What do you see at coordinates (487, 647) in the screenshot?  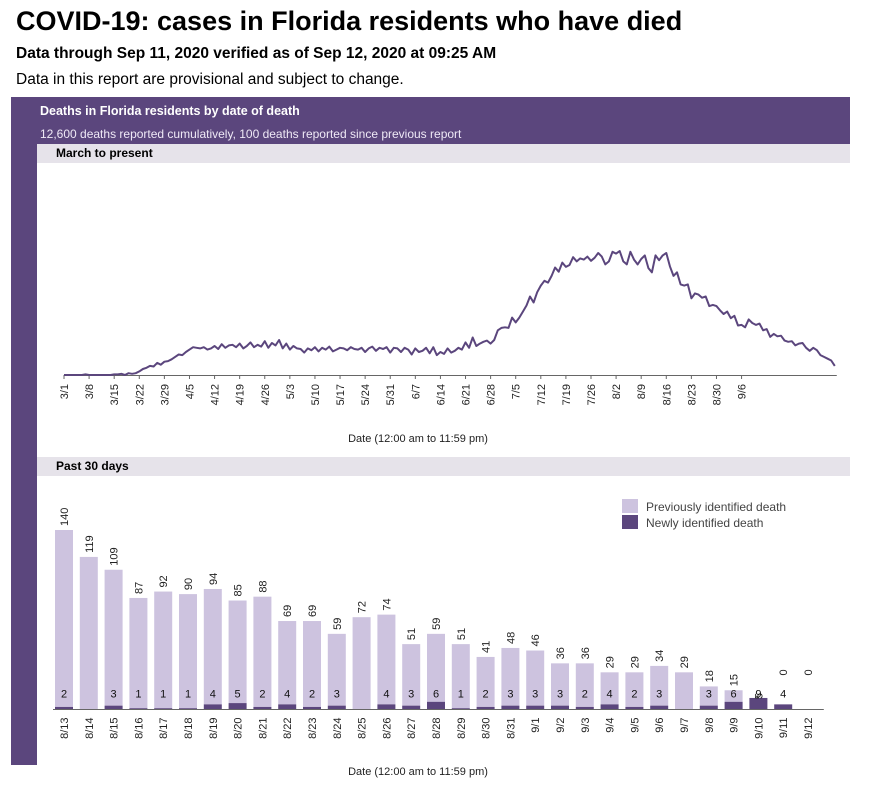 I see `bar-total-label: 41` at bounding box center [487, 647].